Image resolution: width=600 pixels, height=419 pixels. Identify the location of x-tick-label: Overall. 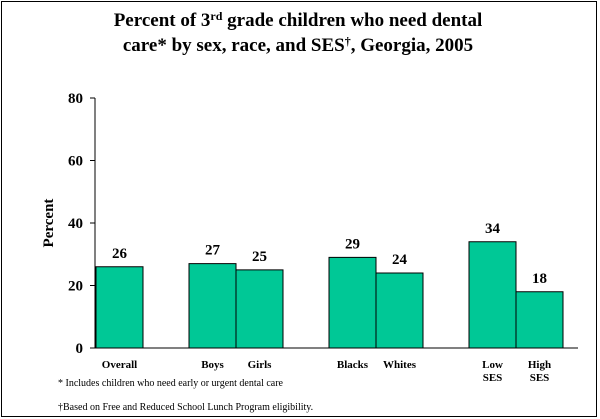
(119, 365).